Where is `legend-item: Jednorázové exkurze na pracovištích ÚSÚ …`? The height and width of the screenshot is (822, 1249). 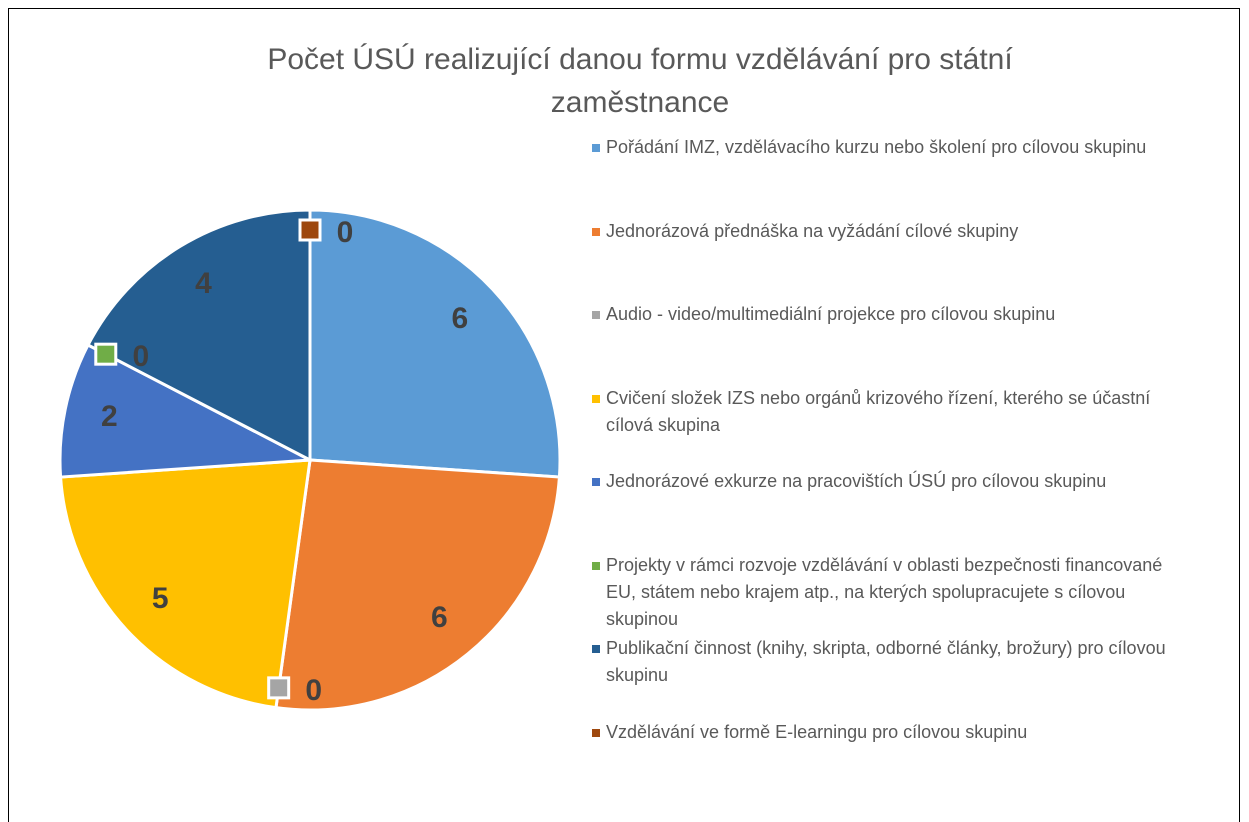
legend-item: Jednorázové exkurze na pracovištích ÚSÚ … is located at coordinates (887, 481).